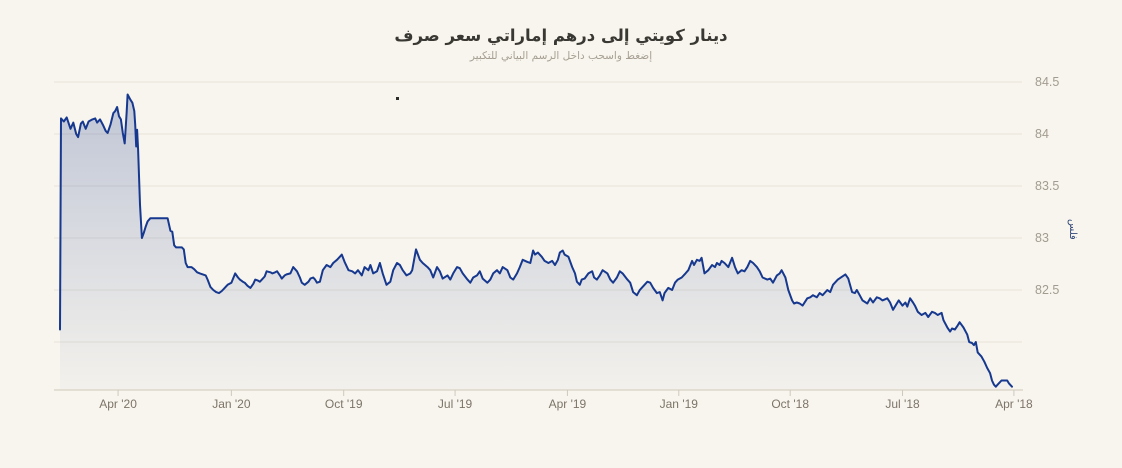 Image resolution: width=1122 pixels, height=468 pixels. Describe the element at coordinates (118, 404) in the screenshot. I see `x-tick-label: Apr '20` at that location.